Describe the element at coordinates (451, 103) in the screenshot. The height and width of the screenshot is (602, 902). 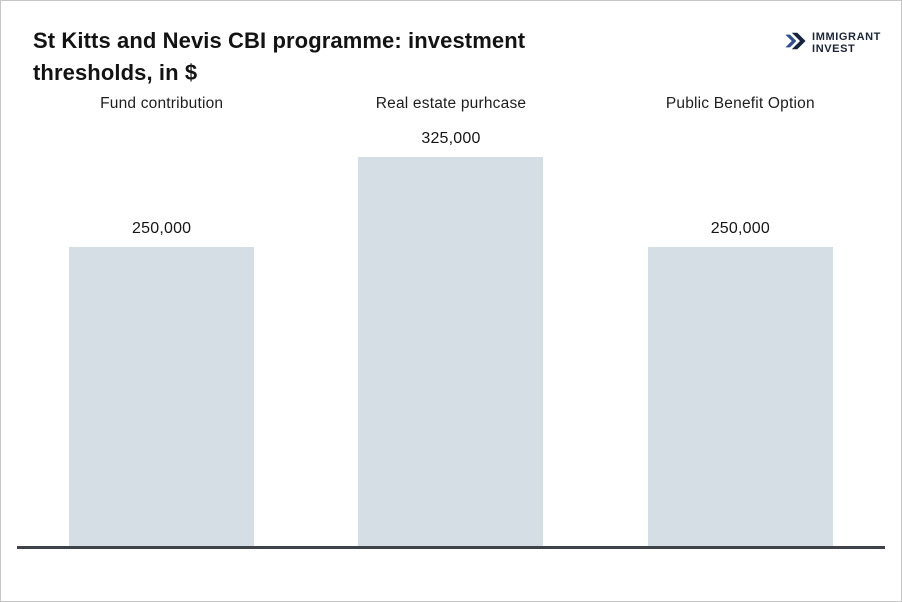
I see `category-label: Real estate purhcase` at that location.